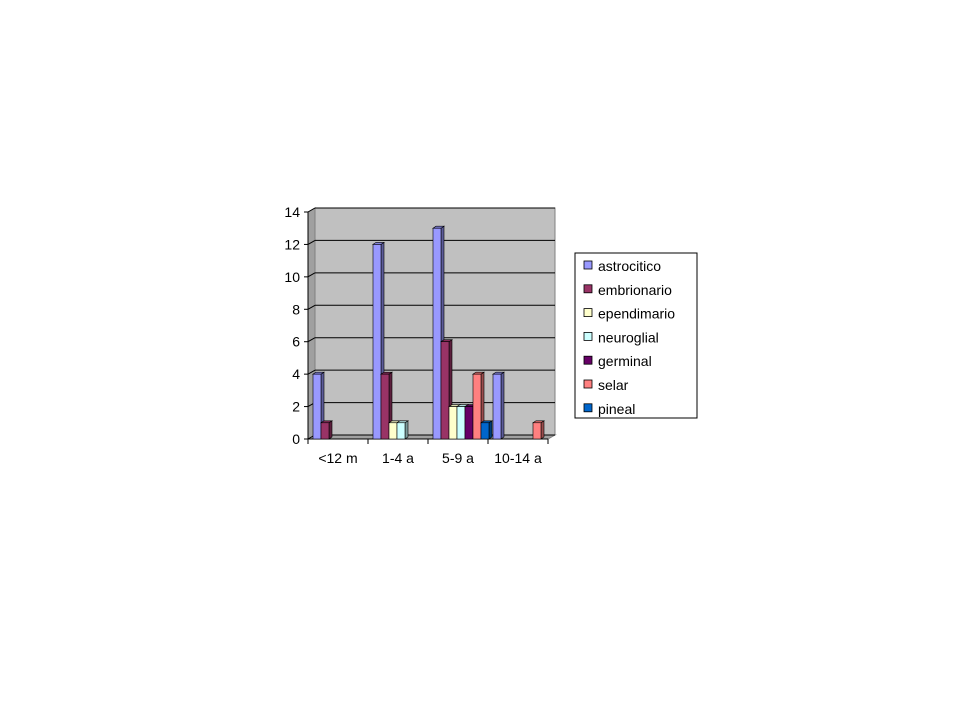  What do you see at coordinates (428, 332) in the screenshot?
I see `bars` at bounding box center [428, 332].